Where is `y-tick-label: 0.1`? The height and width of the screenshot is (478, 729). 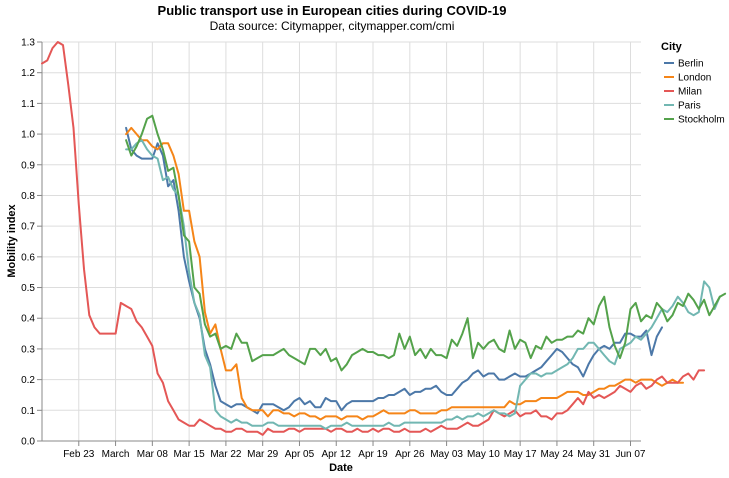 y-tick-label: 0.1 is located at coordinates (28, 411).